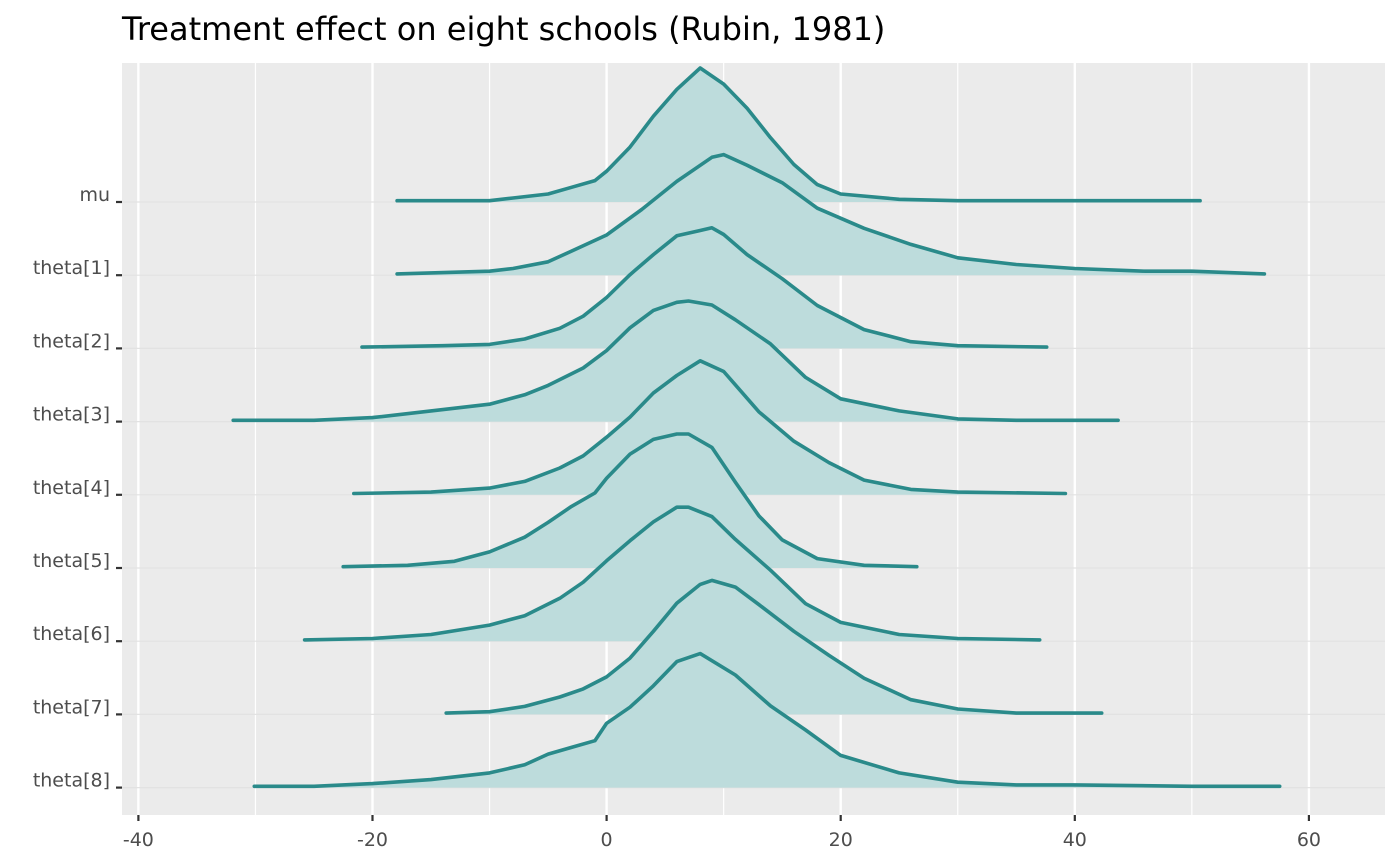 The height and width of the screenshot is (866, 1400). Describe the element at coordinates (71, 415) in the screenshot. I see `y-tick-label: theta[3]` at that location.